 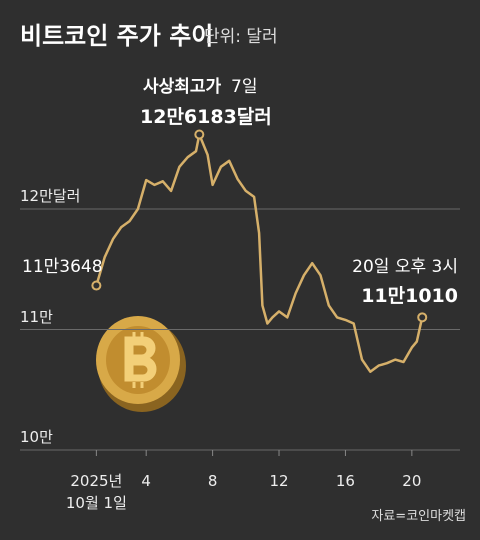 What do you see at coordinates (409, 296) in the screenshot?
I see `value-label: 11만1010` at bounding box center [409, 296].